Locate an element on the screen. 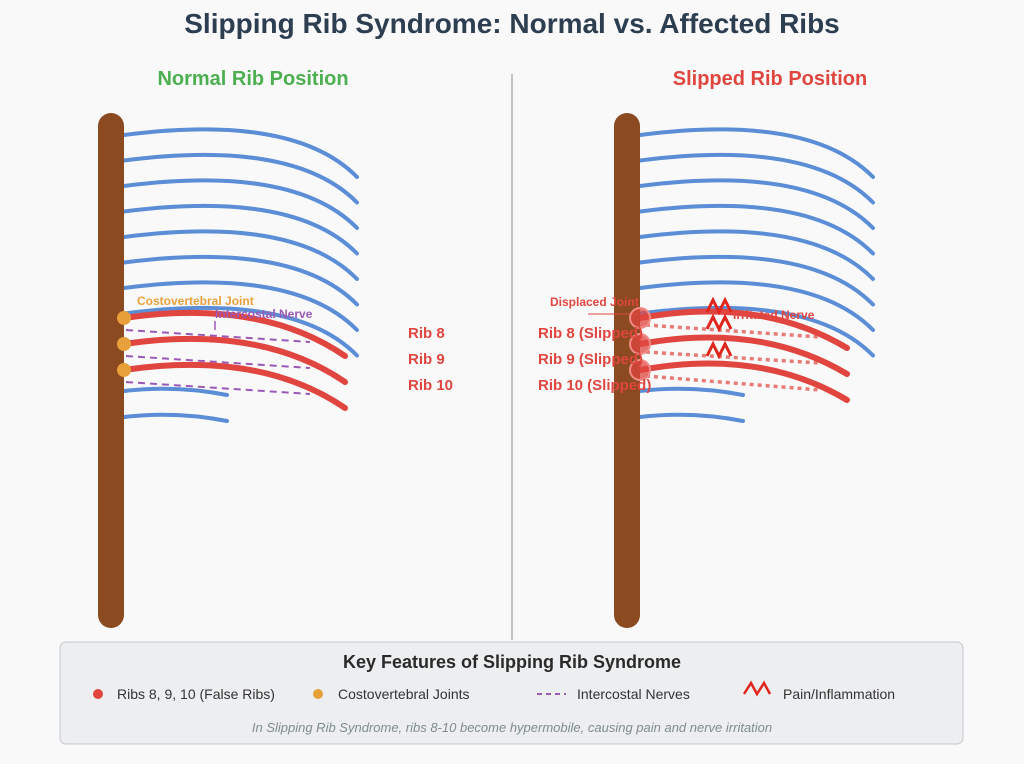  normal-floating-ribs is located at coordinates (175, 404).